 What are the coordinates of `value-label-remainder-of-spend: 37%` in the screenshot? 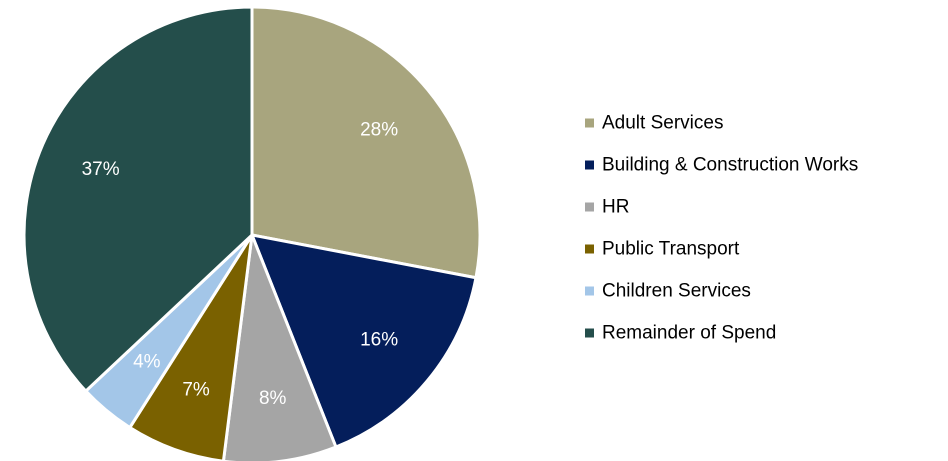 It's located at (101, 169).